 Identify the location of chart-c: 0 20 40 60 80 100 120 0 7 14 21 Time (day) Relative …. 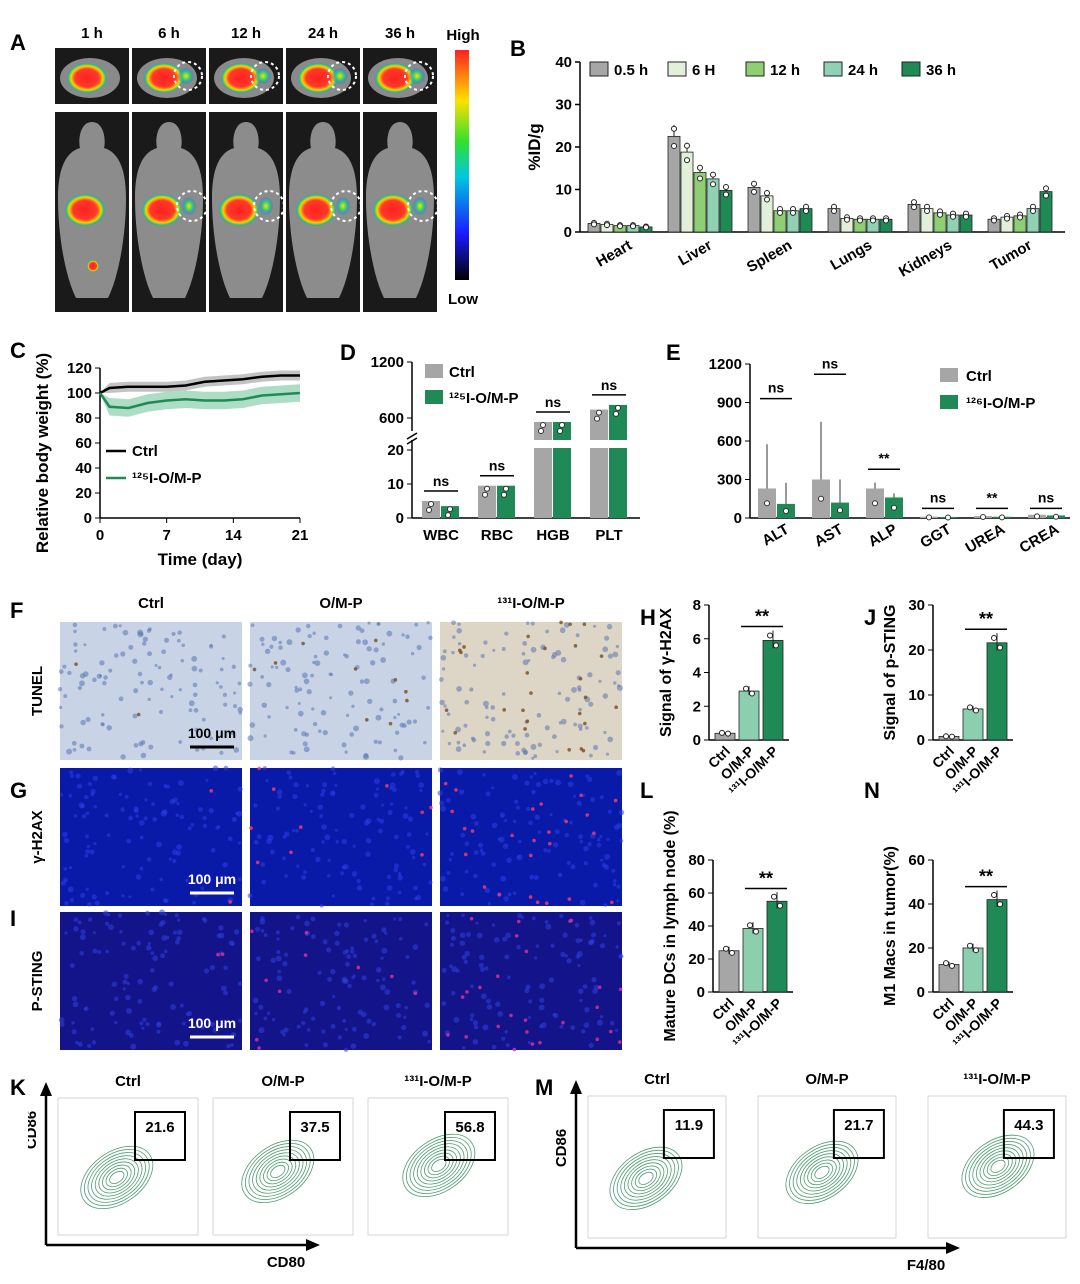
(178, 457).